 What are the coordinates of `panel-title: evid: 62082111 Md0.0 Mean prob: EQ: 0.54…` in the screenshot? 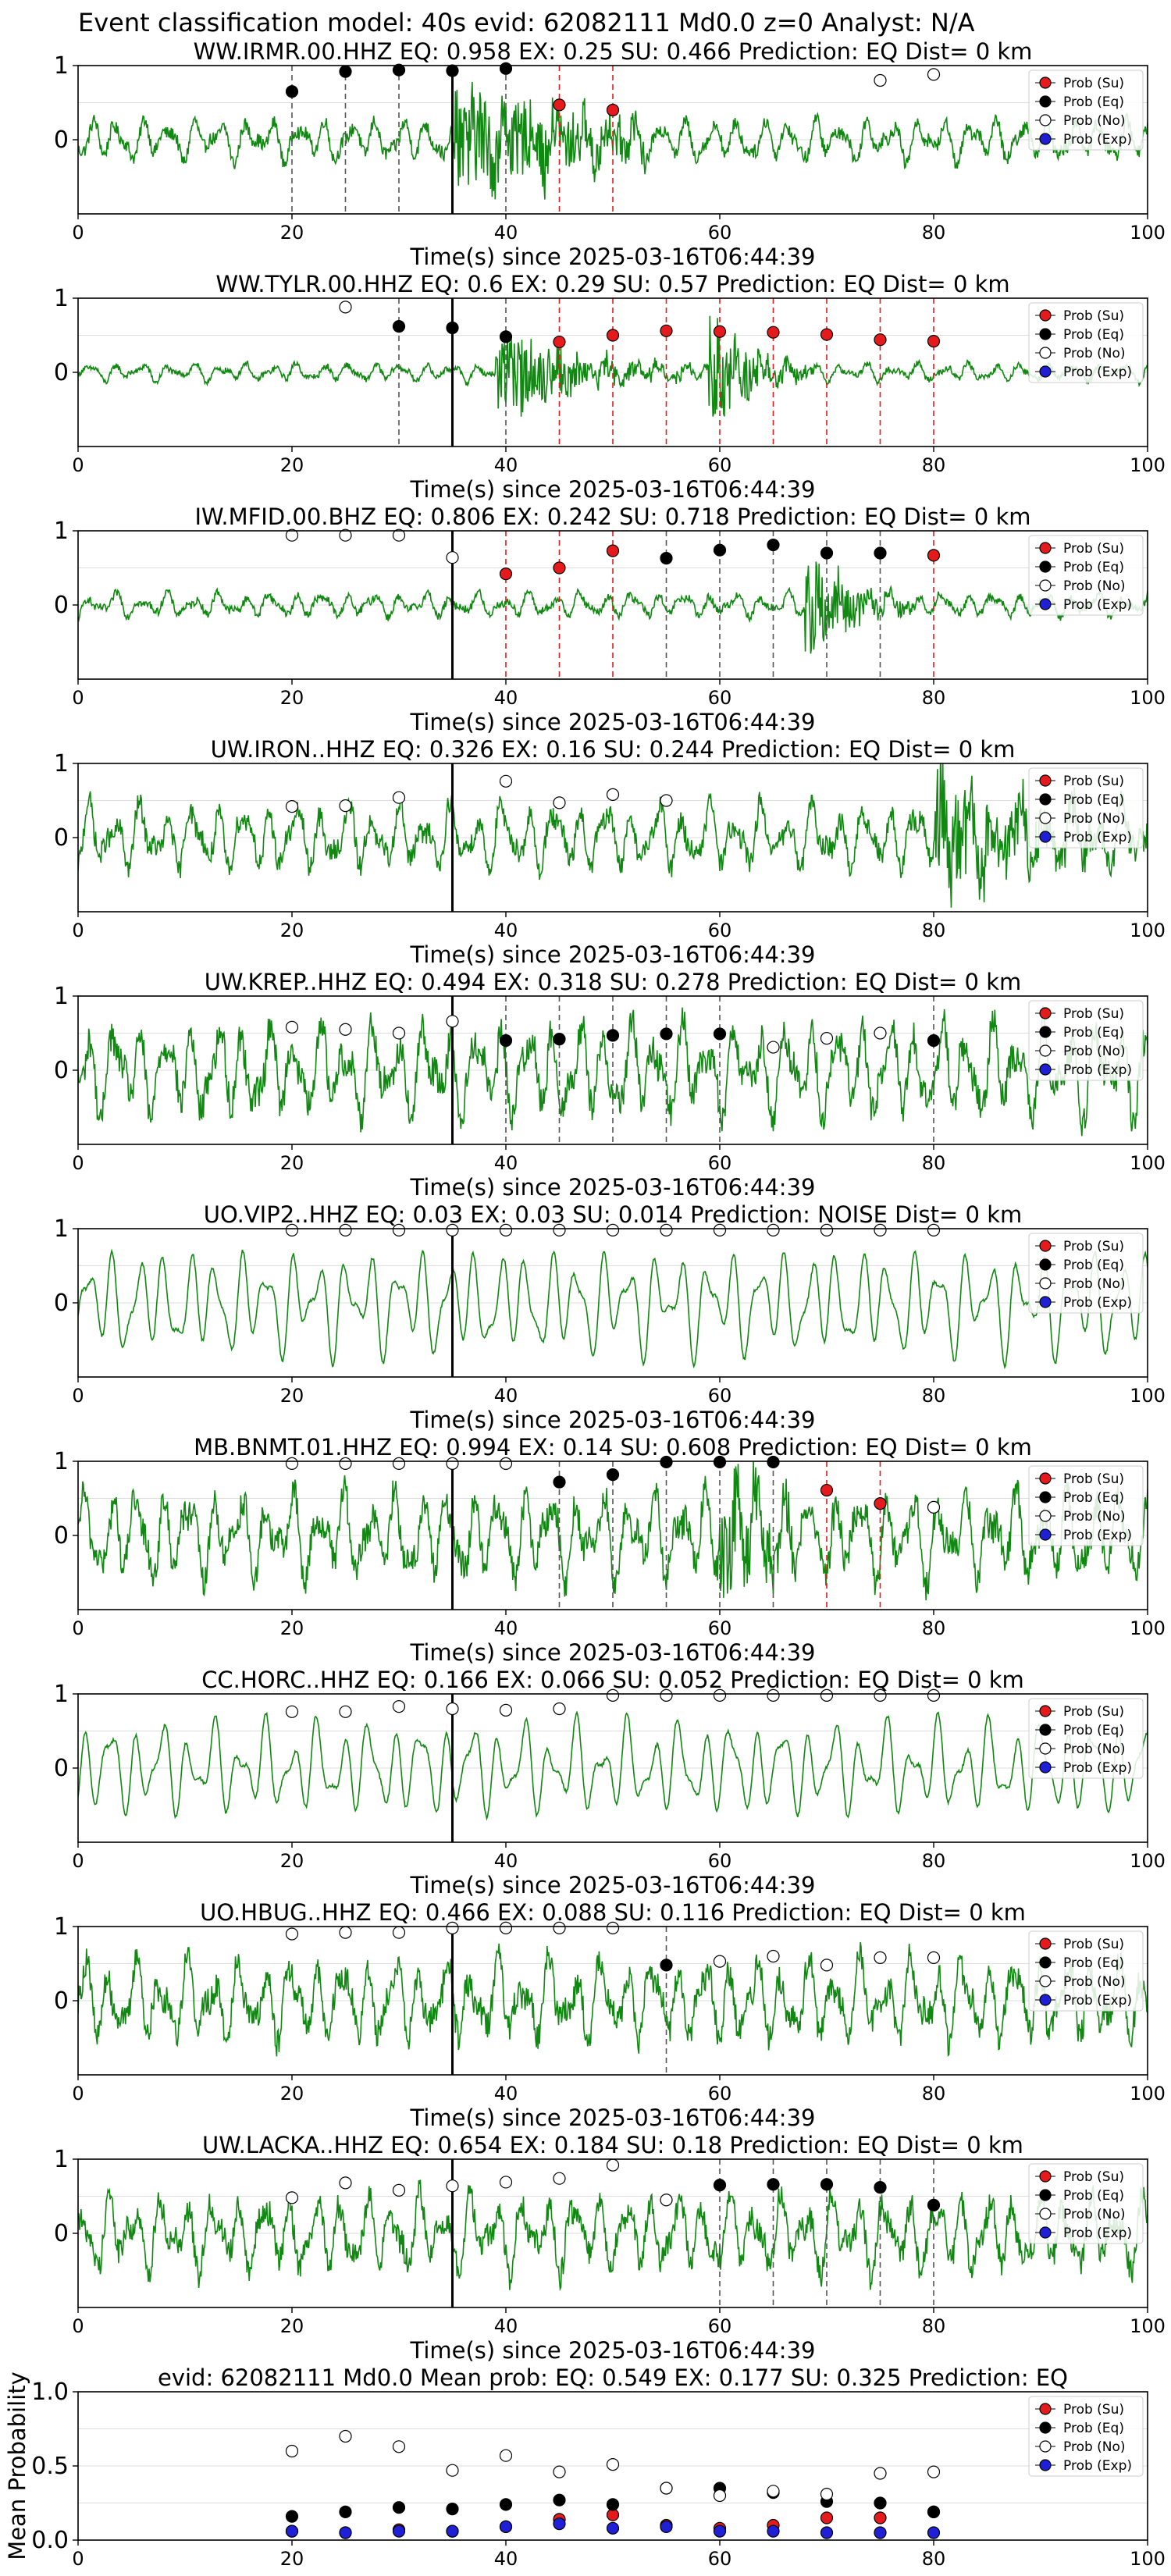 It's located at (613, 2377).